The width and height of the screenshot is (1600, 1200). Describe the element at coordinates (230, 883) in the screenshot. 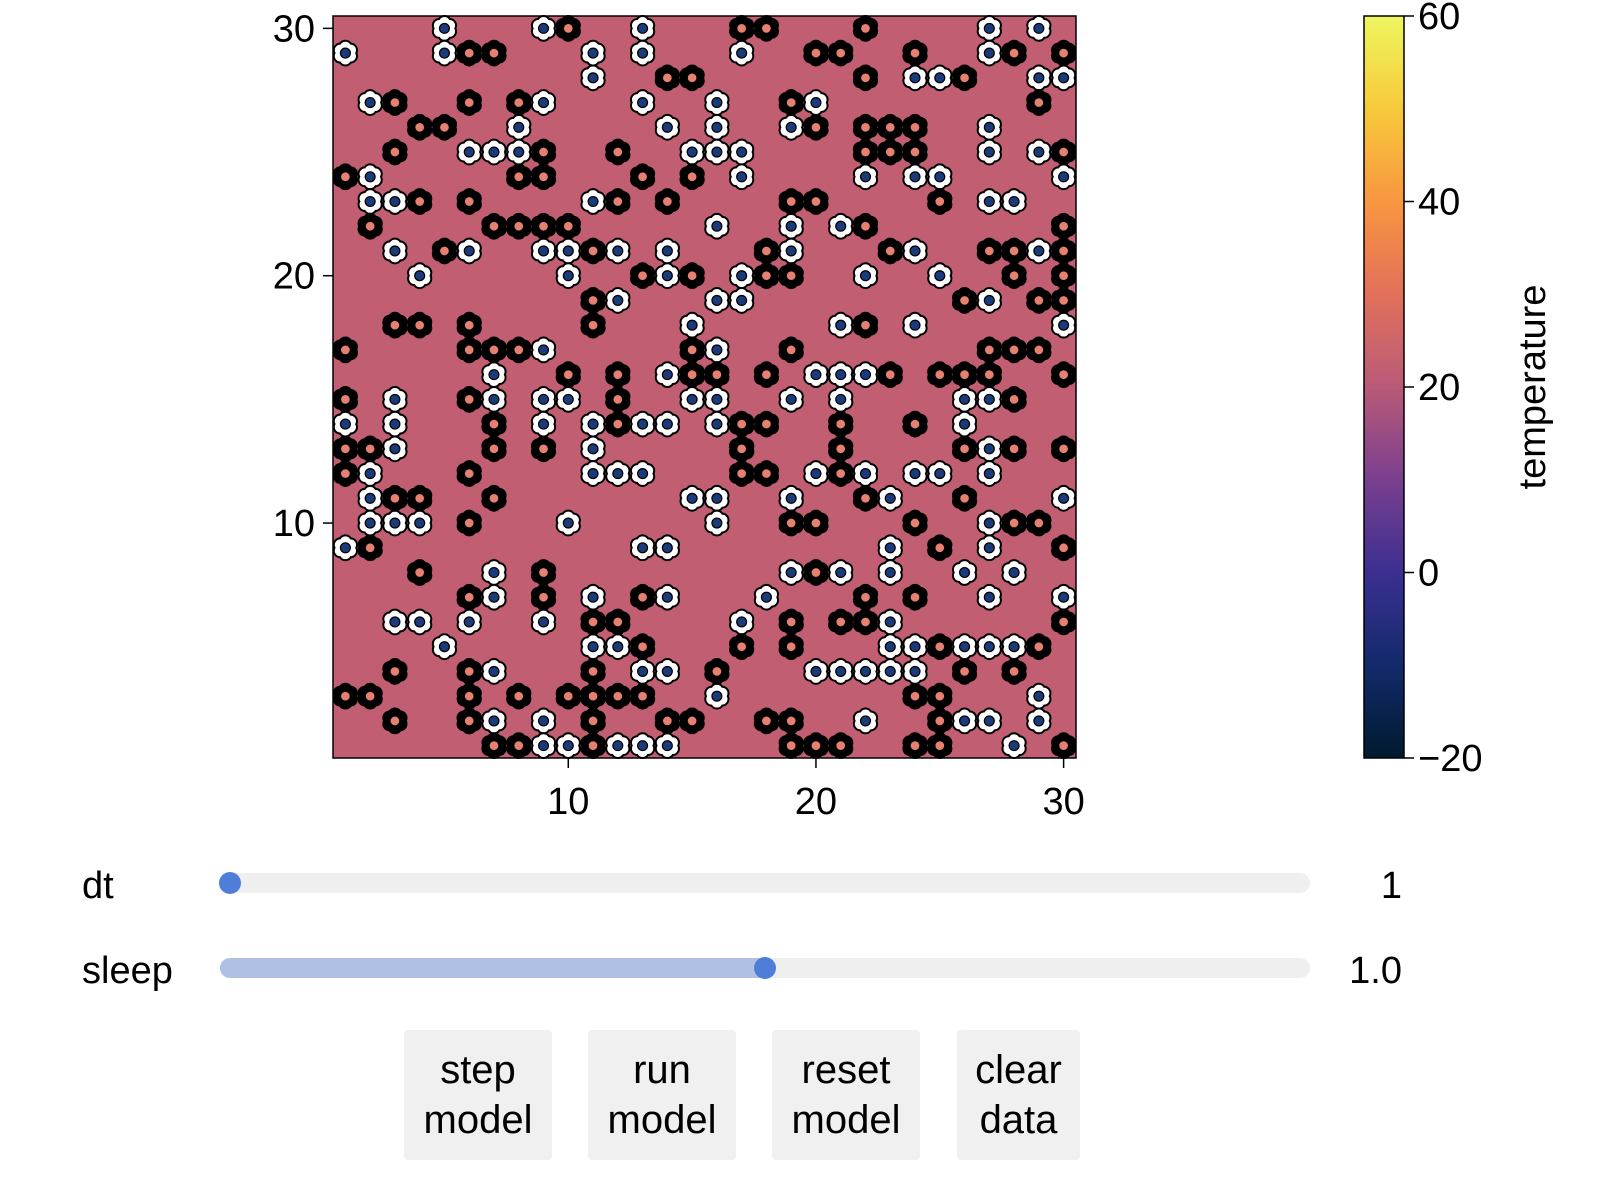

I see `slider-dt-handle` at that location.